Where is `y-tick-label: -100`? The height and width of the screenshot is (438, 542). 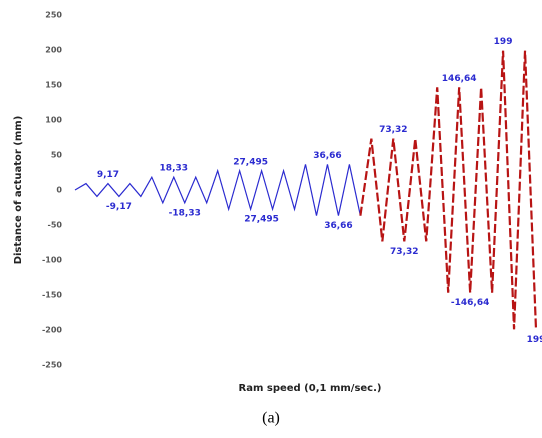 y-tick-label: -100 is located at coordinates (52, 260).